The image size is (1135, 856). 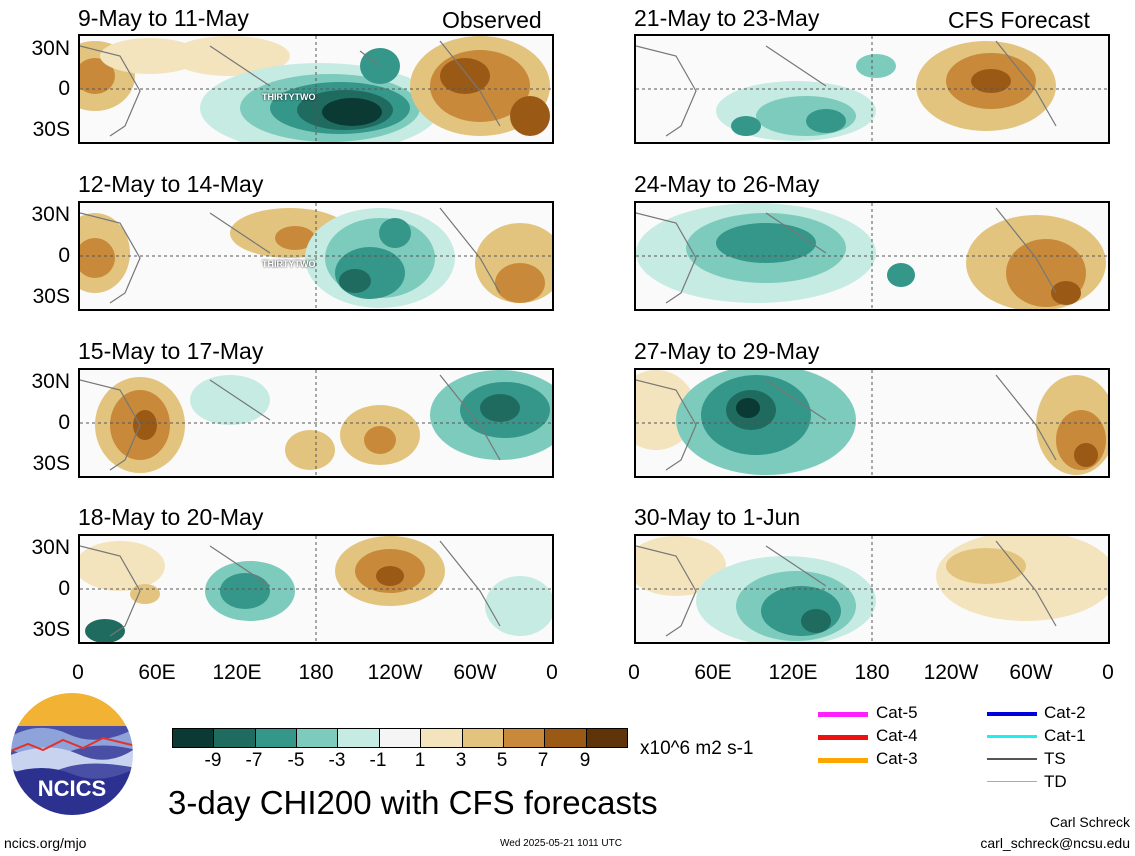 I want to click on panel-1-title: 9-May to 11-May, so click(x=163, y=18).